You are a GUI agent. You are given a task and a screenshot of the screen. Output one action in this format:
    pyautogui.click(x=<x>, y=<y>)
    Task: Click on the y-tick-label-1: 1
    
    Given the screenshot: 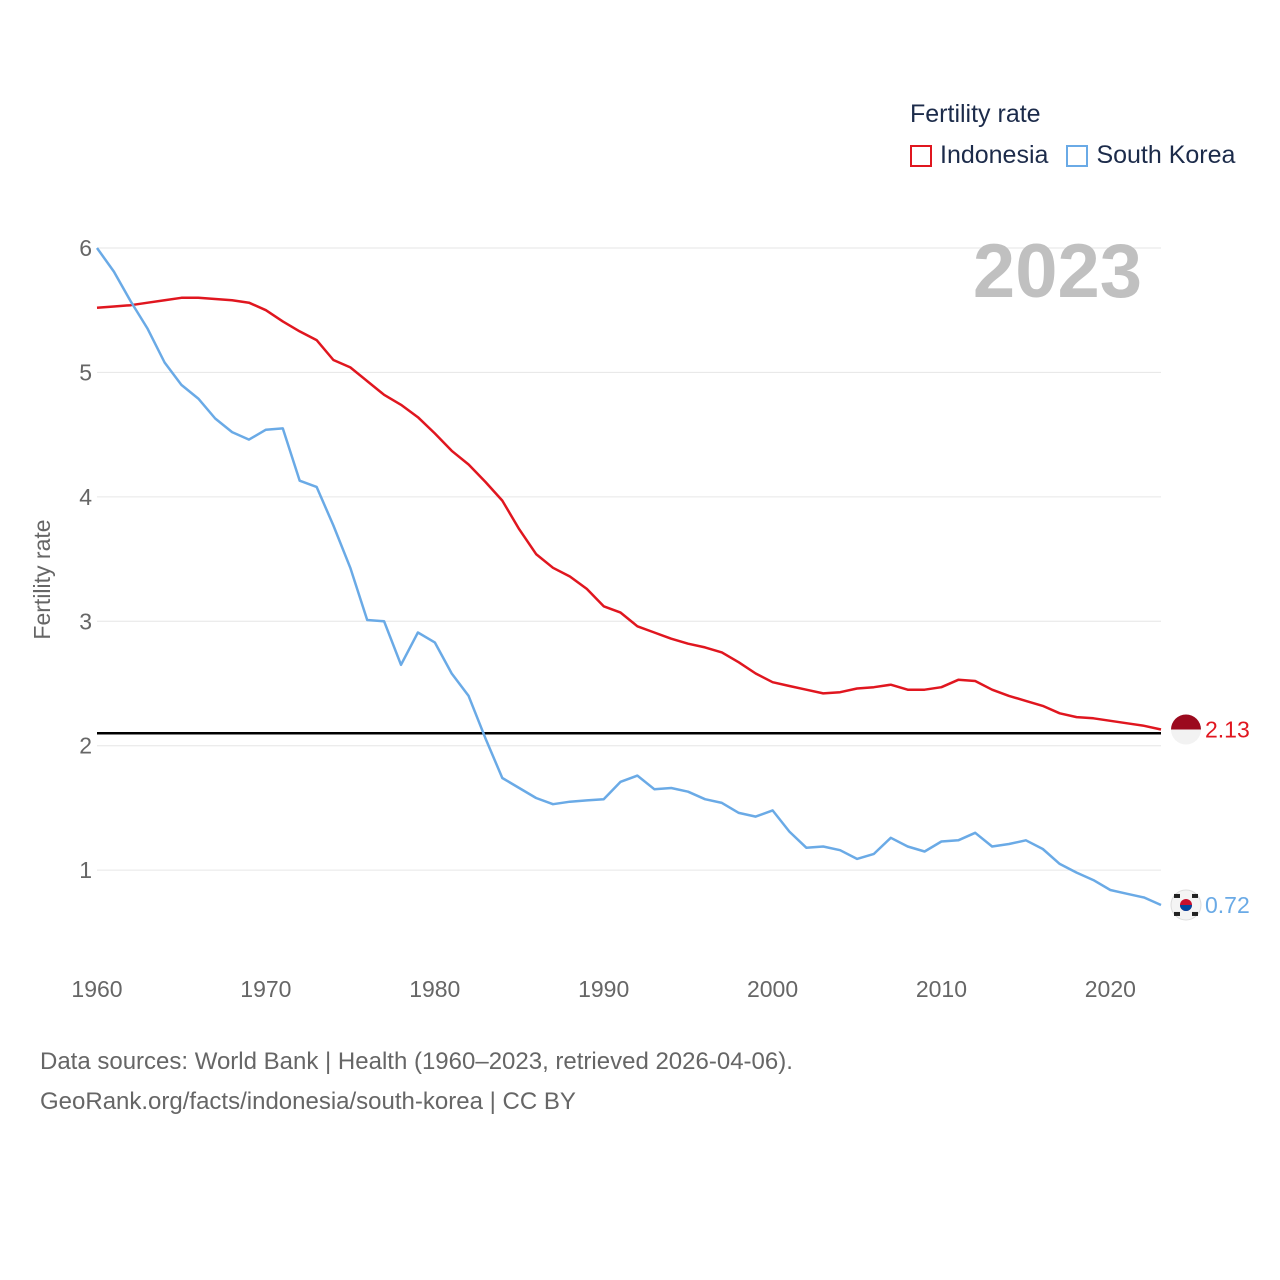 What is the action you would take?
    pyautogui.click(x=85, y=870)
    